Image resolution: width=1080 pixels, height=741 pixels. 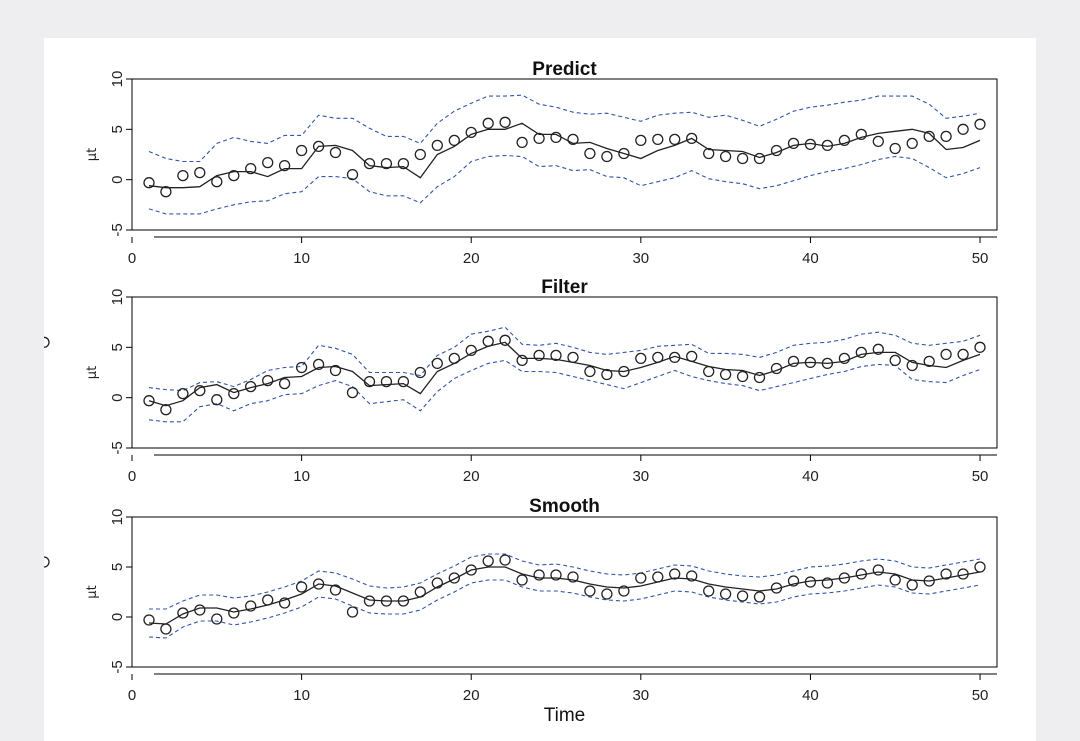 What do you see at coordinates (92, 591) in the screenshot?
I see `y-axis-label: μt` at bounding box center [92, 591].